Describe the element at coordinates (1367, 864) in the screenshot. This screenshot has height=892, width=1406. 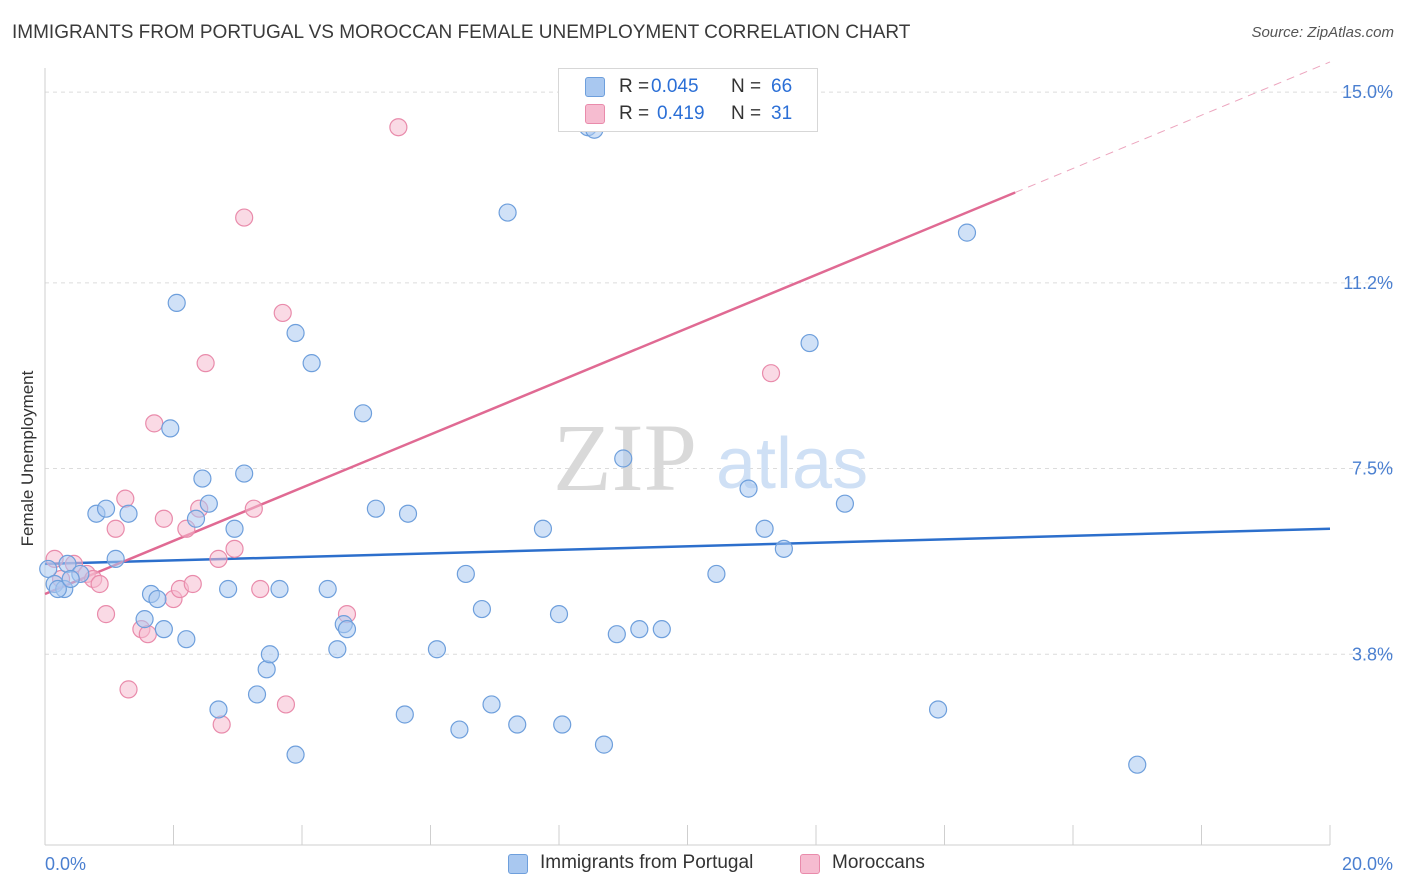
I see `x-tick-label-max: 20.0%` at that location.